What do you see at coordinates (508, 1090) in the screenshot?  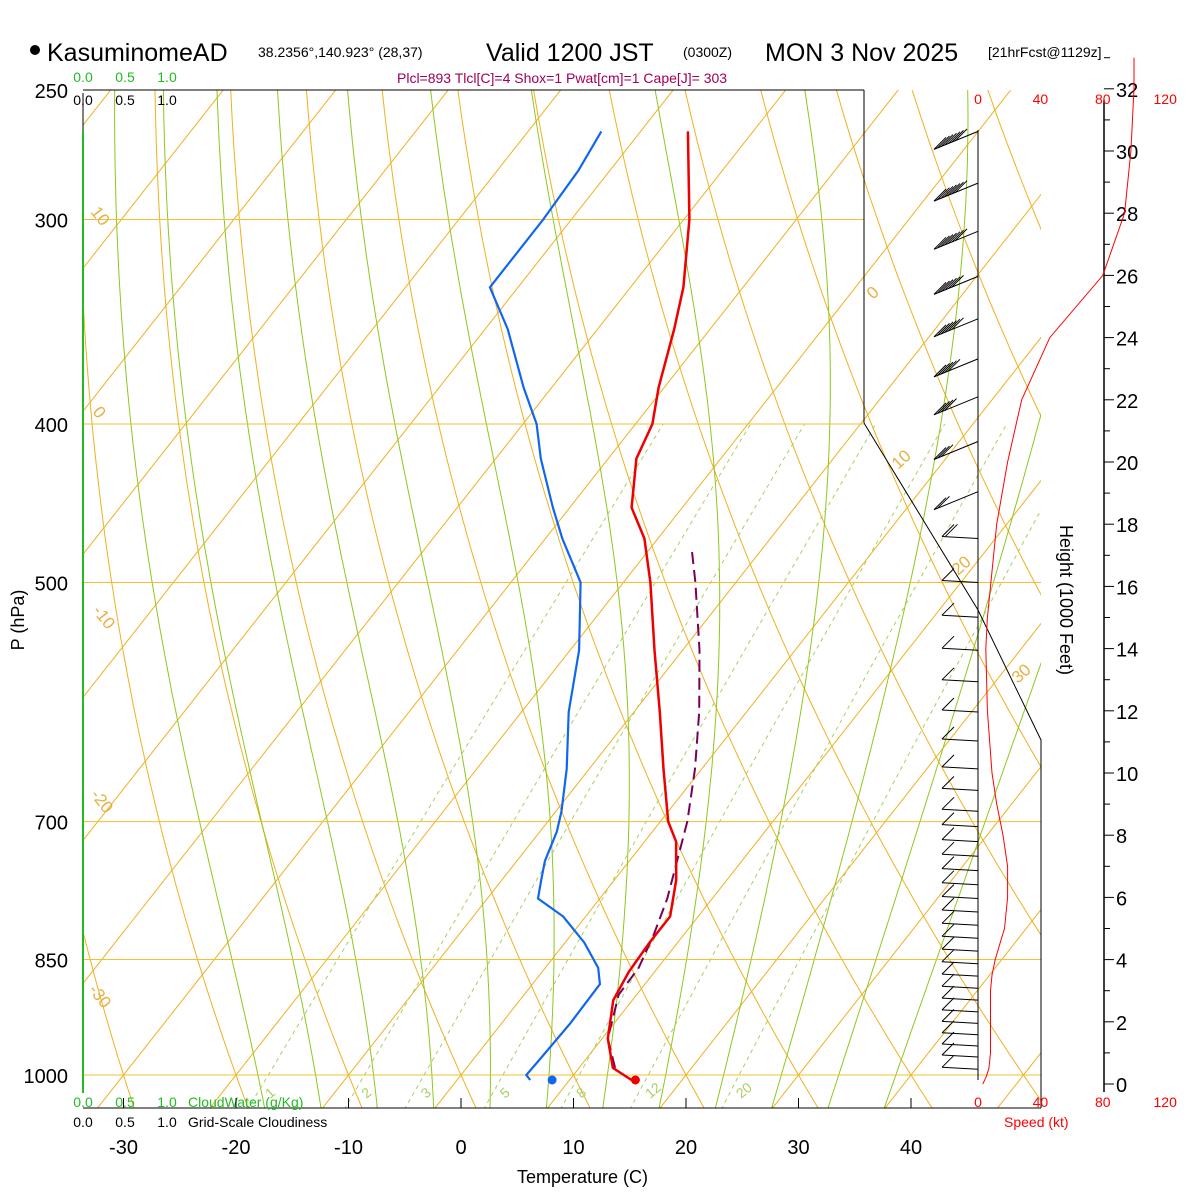 I see `mixing-ratio-labels: 1 2 3 5 8 12 20` at bounding box center [508, 1090].